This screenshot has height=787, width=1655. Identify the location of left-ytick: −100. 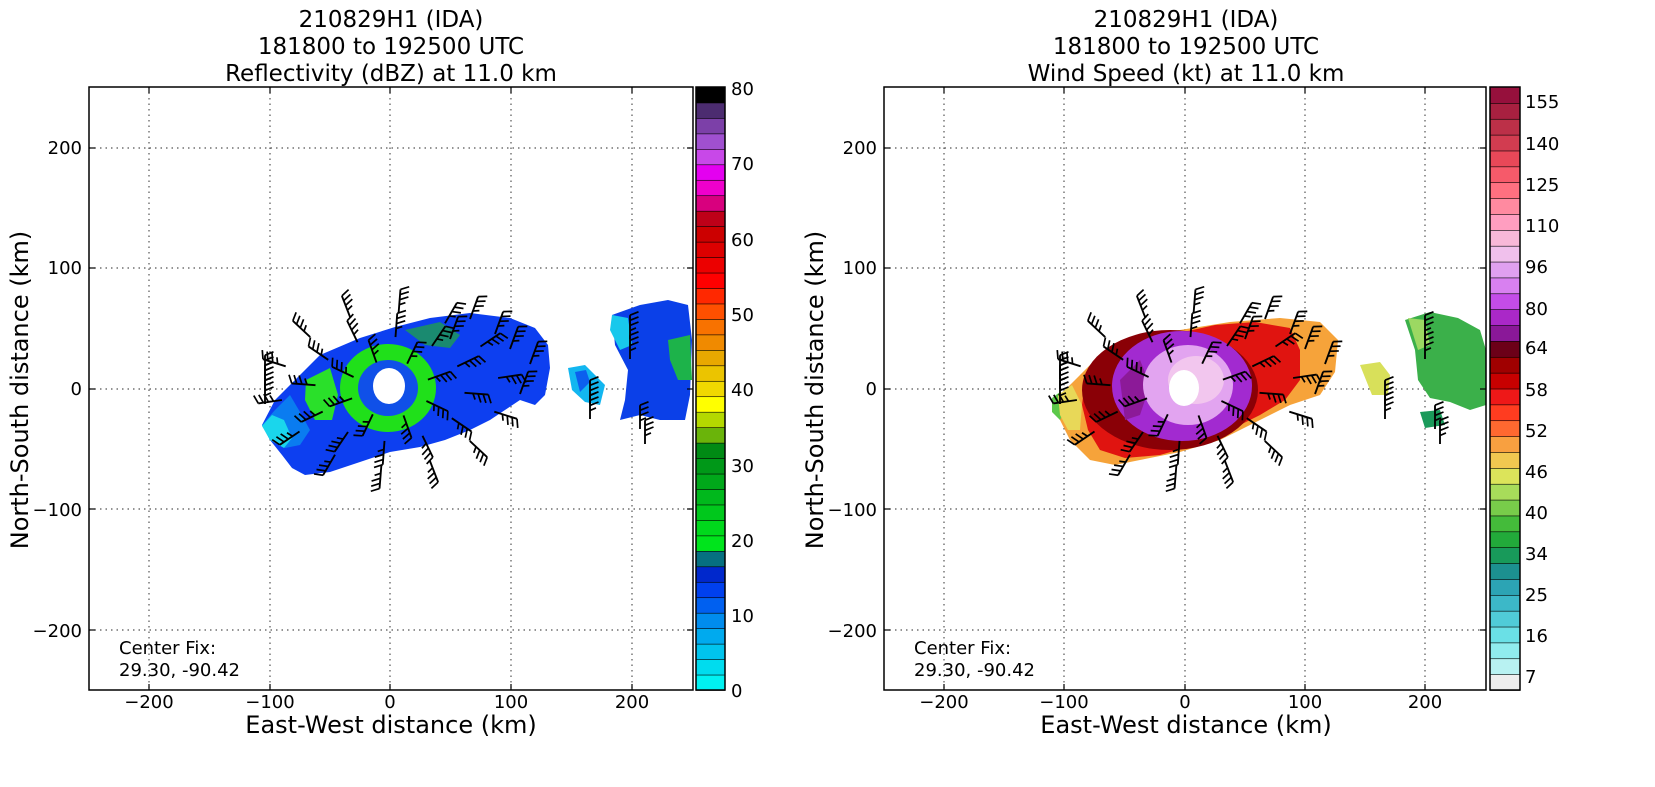
(57, 510).